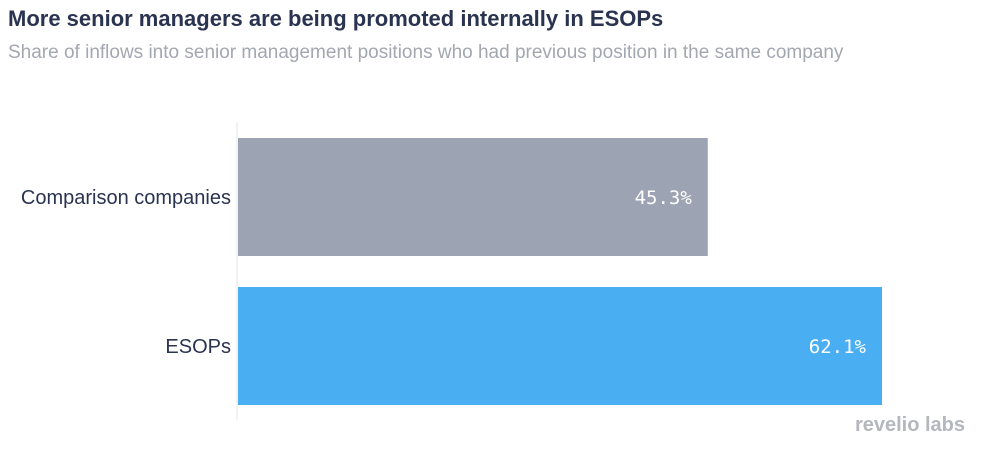 This screenshot has width=985, height=454. I want to click on revelio-labs-logo: revelio labs, so click(909, 425).